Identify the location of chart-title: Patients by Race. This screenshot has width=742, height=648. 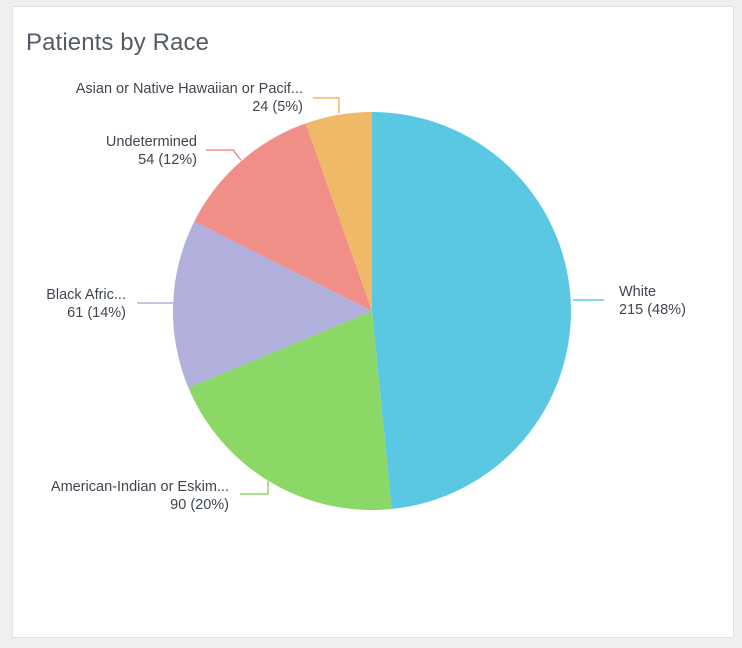
(118, 42).